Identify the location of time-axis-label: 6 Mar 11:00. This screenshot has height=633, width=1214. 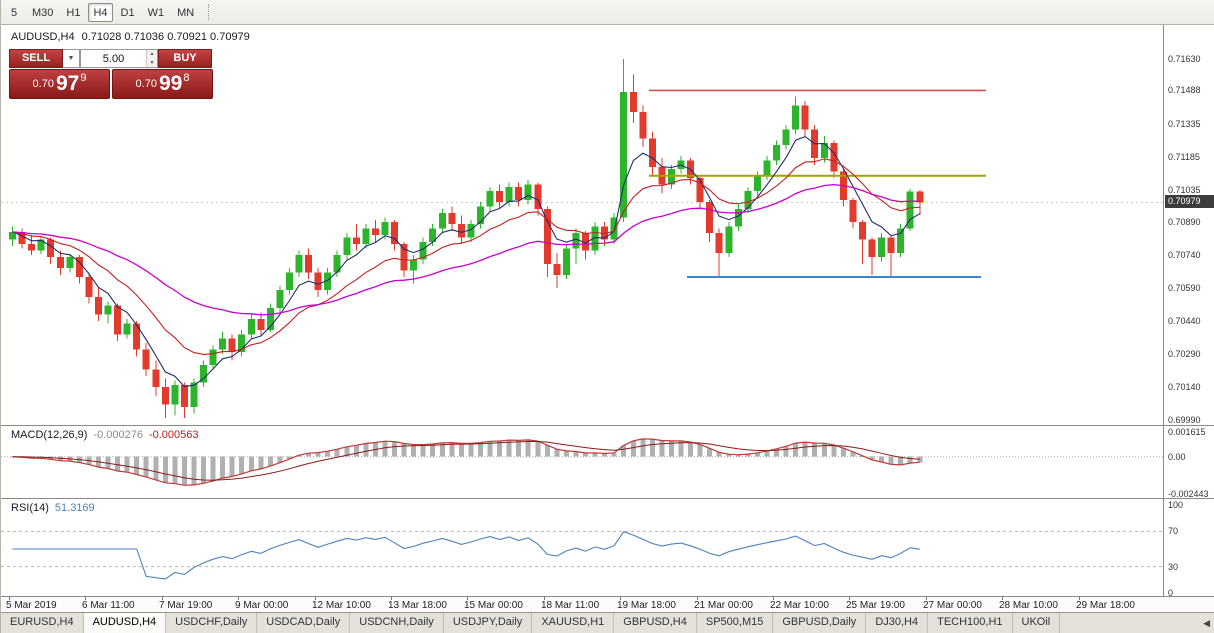
(108, 605).